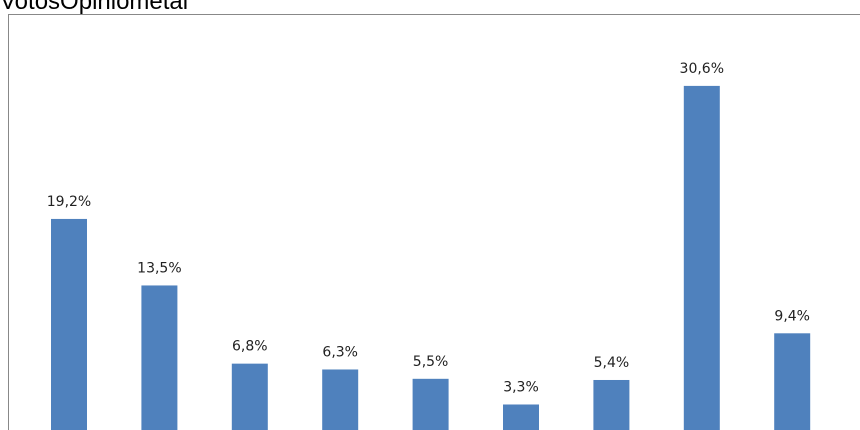  Describe the element at coordinates (521, 387) in the screenshot. I see `data-label: 3,3%` at that location.